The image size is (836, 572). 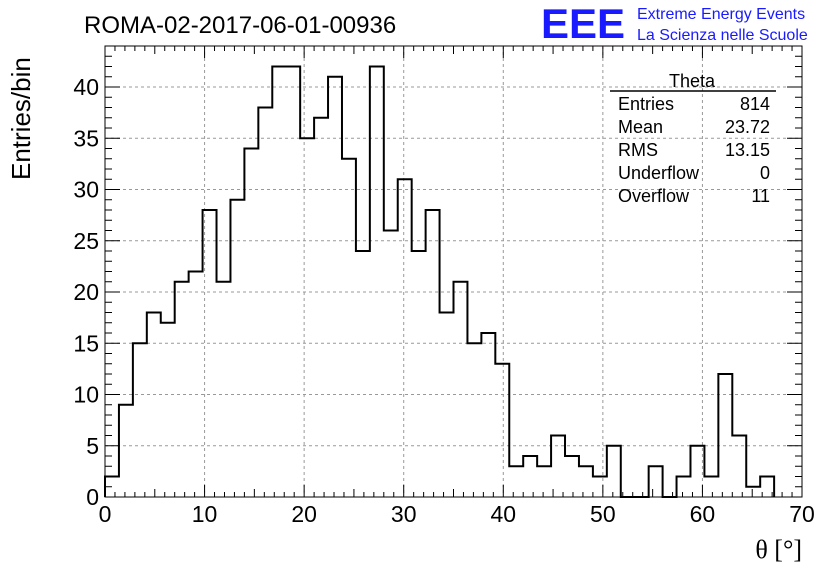 What do you see at coordinates (503, 514) in the screenshot?
I see `x-tick-label: 40` at bounding box center [503, 514].